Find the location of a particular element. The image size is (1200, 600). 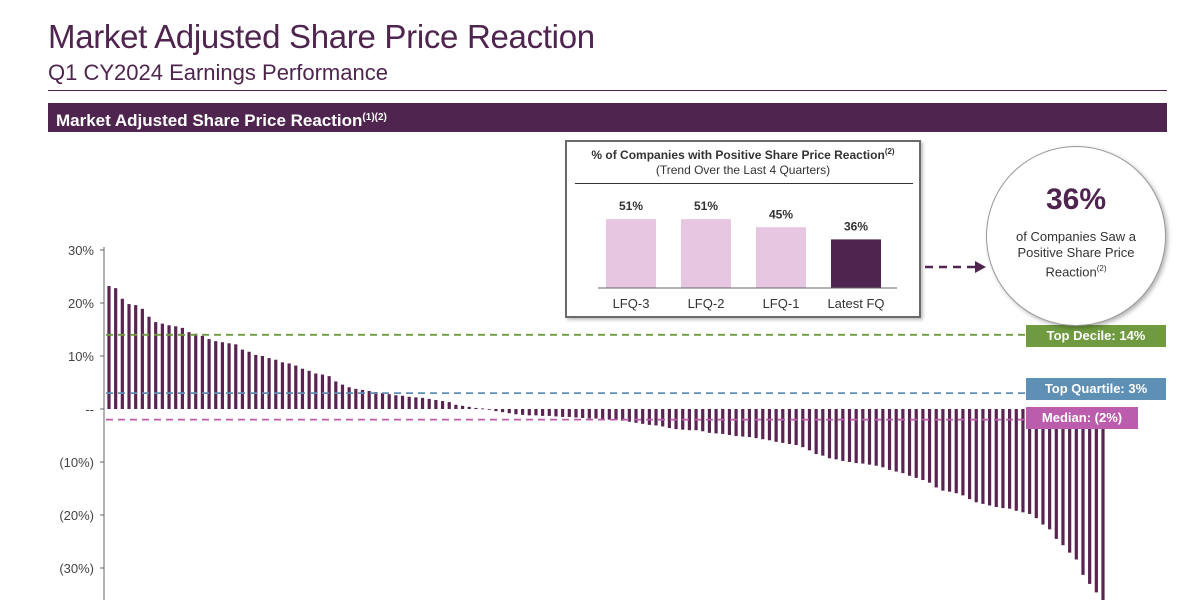

top-decile-label: Top Decile: 14% is located at coordinates (1096, 336).